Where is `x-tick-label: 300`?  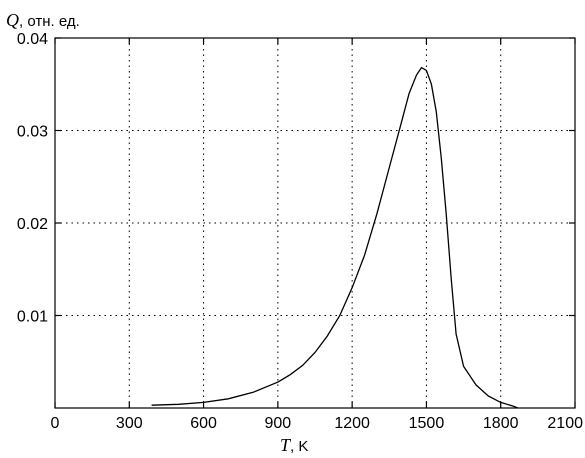
x-tick-label: 300 is located at coordinates (129, 423).